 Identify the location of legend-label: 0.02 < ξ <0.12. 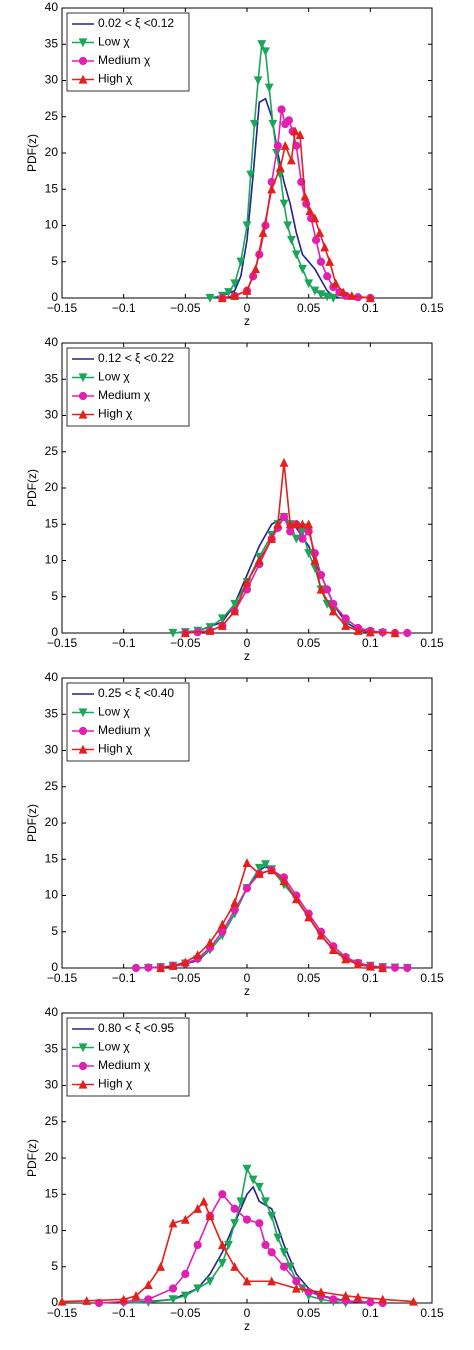
(136, 23).